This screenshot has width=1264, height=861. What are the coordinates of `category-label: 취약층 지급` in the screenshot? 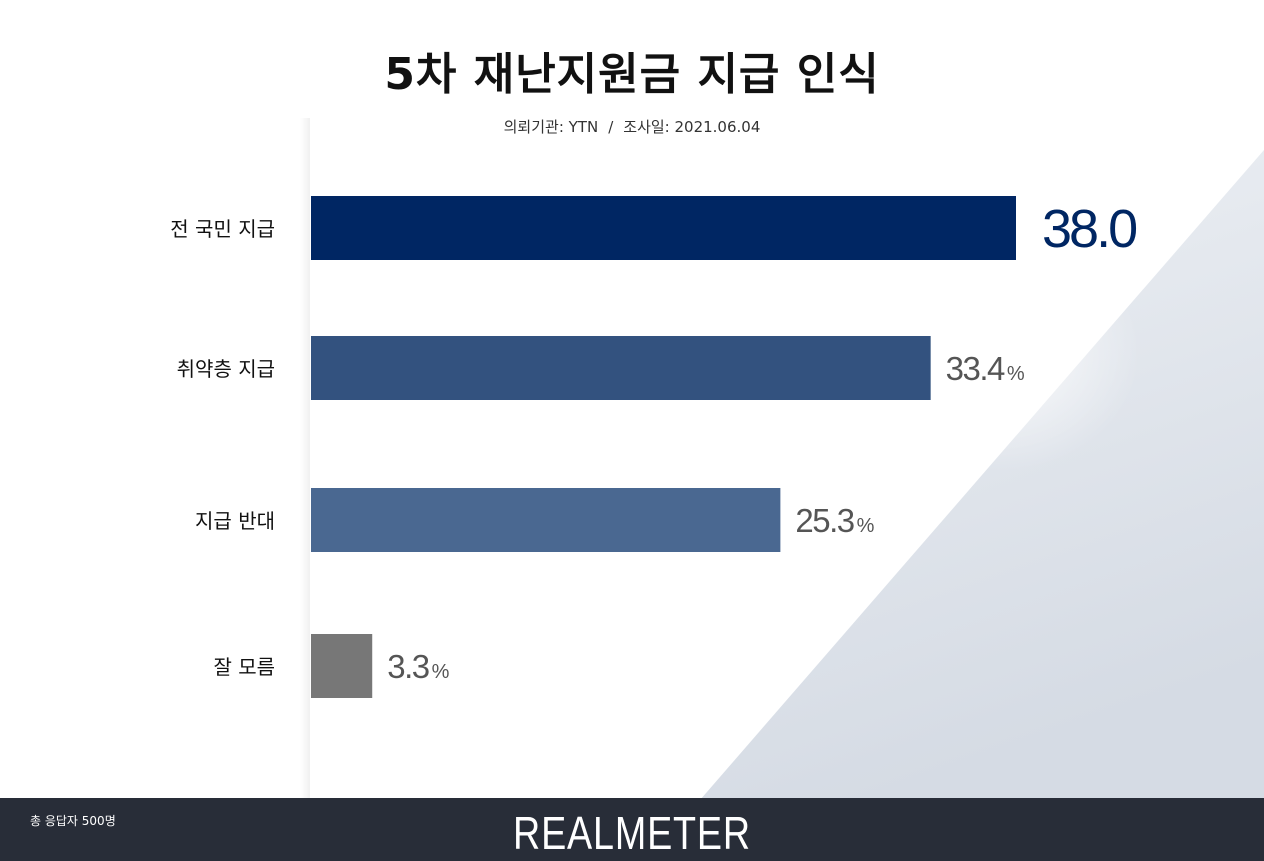 It's located at (226, 369).